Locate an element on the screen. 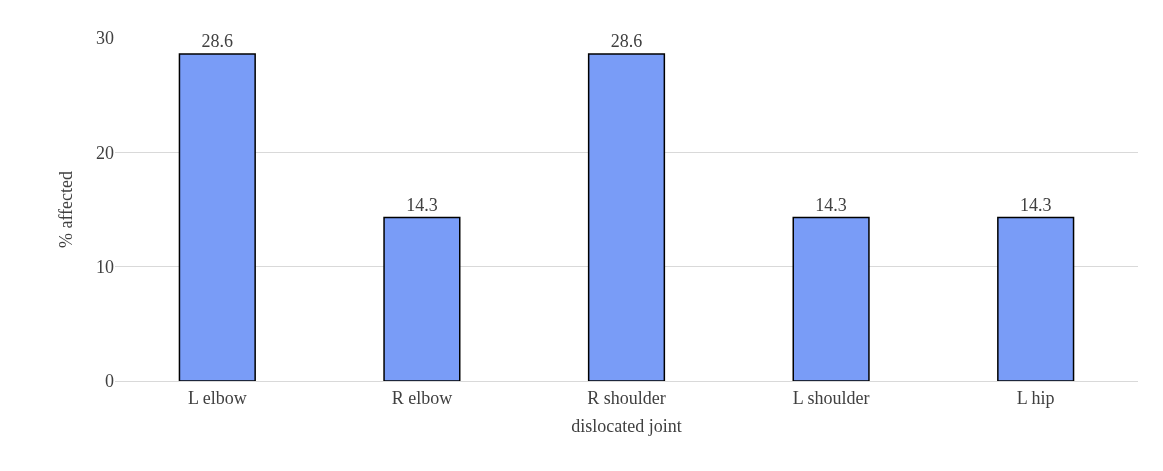 This screenshot has width=1163, height=471. y-tick-label: 30 is located at coordinates (105, 38).